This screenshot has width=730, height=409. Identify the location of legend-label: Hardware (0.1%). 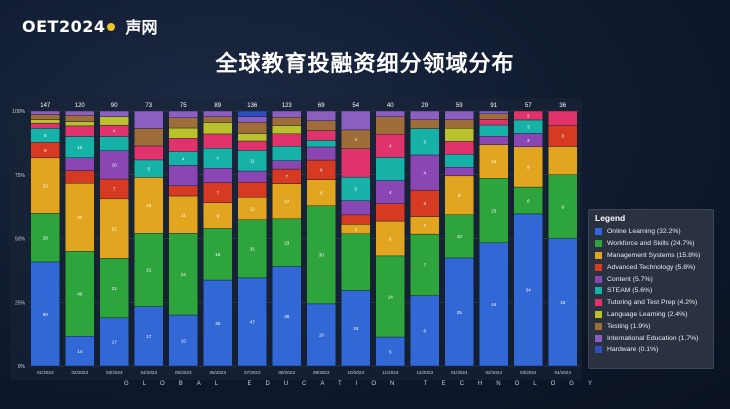
(633, 350).